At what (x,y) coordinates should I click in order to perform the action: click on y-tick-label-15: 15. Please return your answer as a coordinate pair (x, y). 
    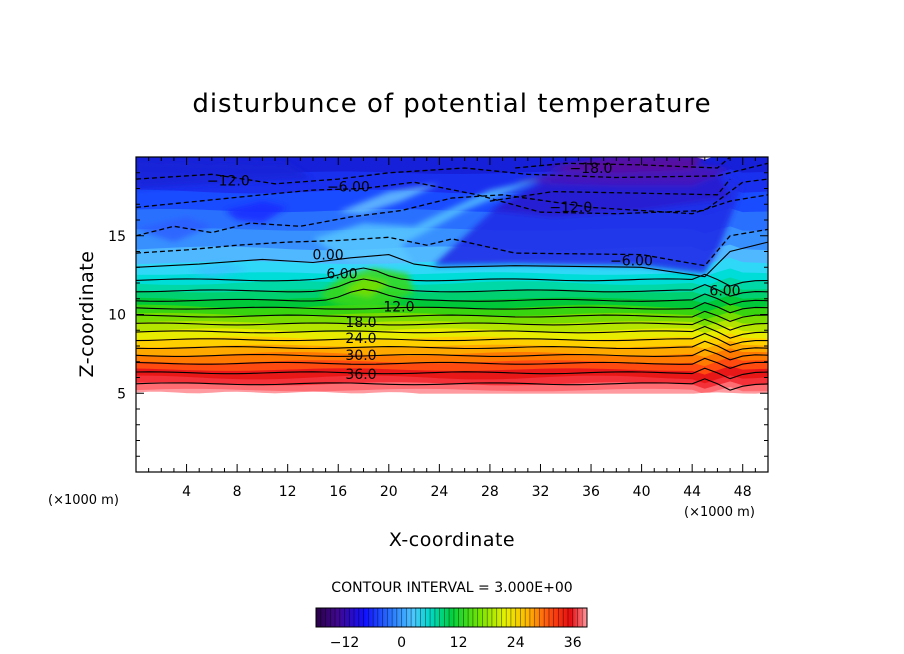
    Looking at the image, I should click on (117, 237).